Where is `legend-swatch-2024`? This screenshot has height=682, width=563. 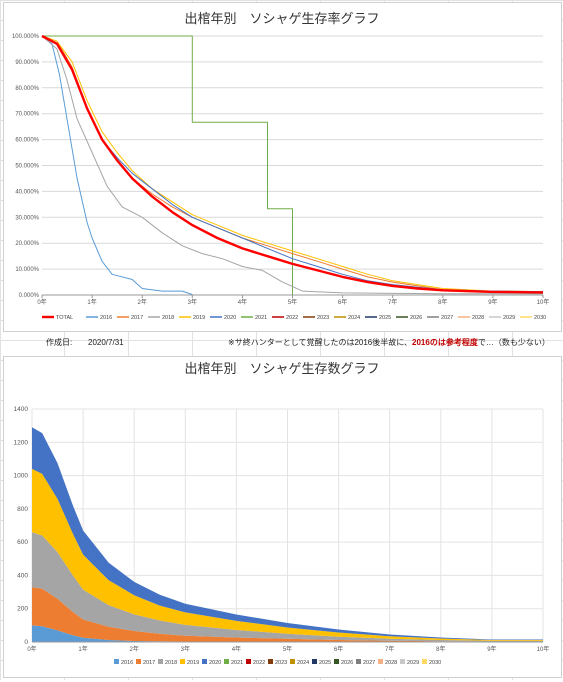
legend-swatch-2024 is located at coordinates (292, 661).